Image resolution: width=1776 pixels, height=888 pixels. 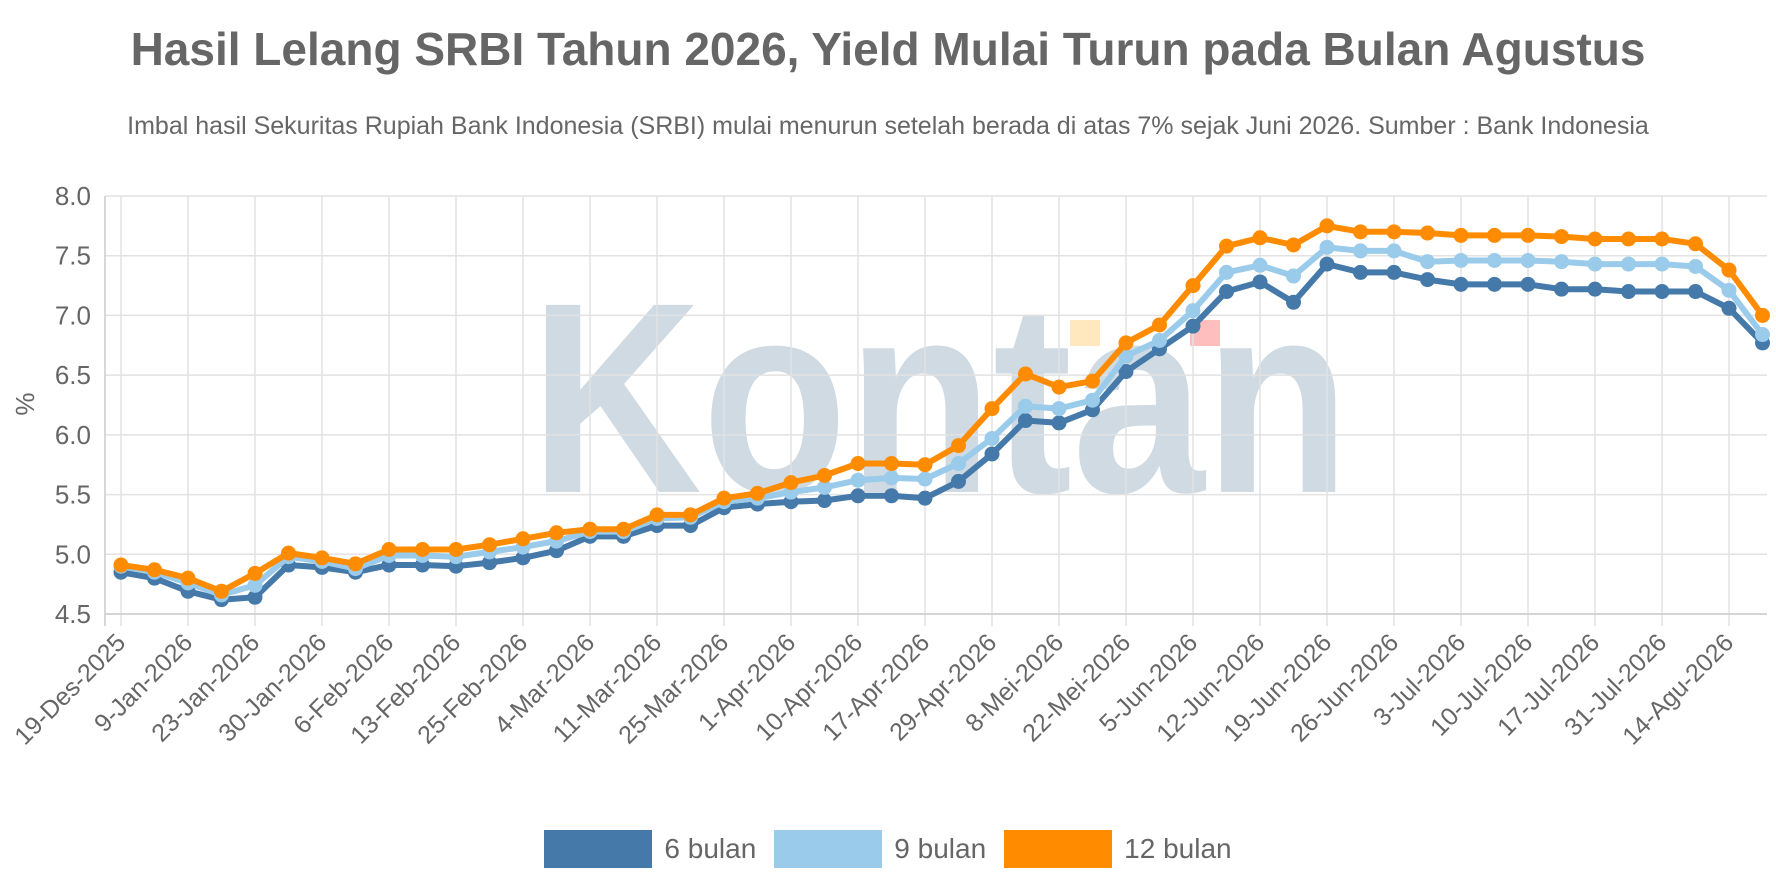 What do you see at coordinates (940, 848) in the screenshot?
I see `legend-label-9-bulan: 9 bulan` at bounding box center [940, 848].